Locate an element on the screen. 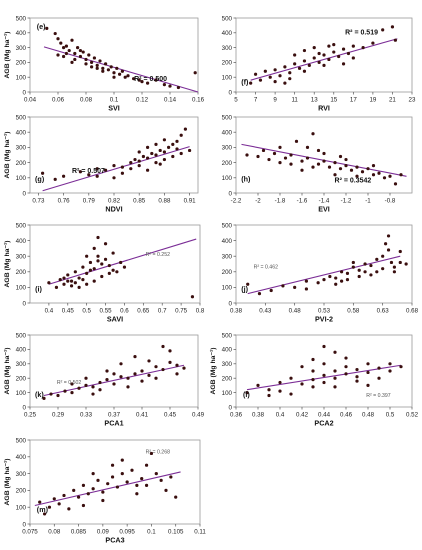 The width and height of the screenshot is (422, 550). x-tick-label: -1.2 is located at coordinates (346, 201).